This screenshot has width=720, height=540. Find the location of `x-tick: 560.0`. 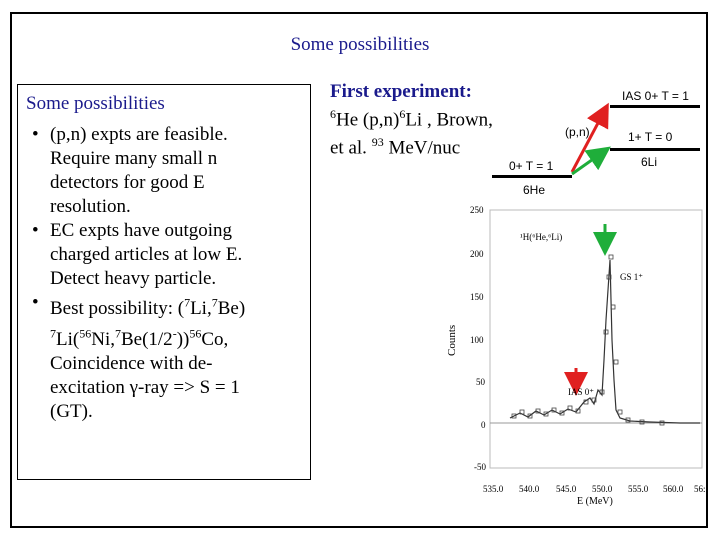

x-tick: 560.0 is located at coordinates (673, 489).